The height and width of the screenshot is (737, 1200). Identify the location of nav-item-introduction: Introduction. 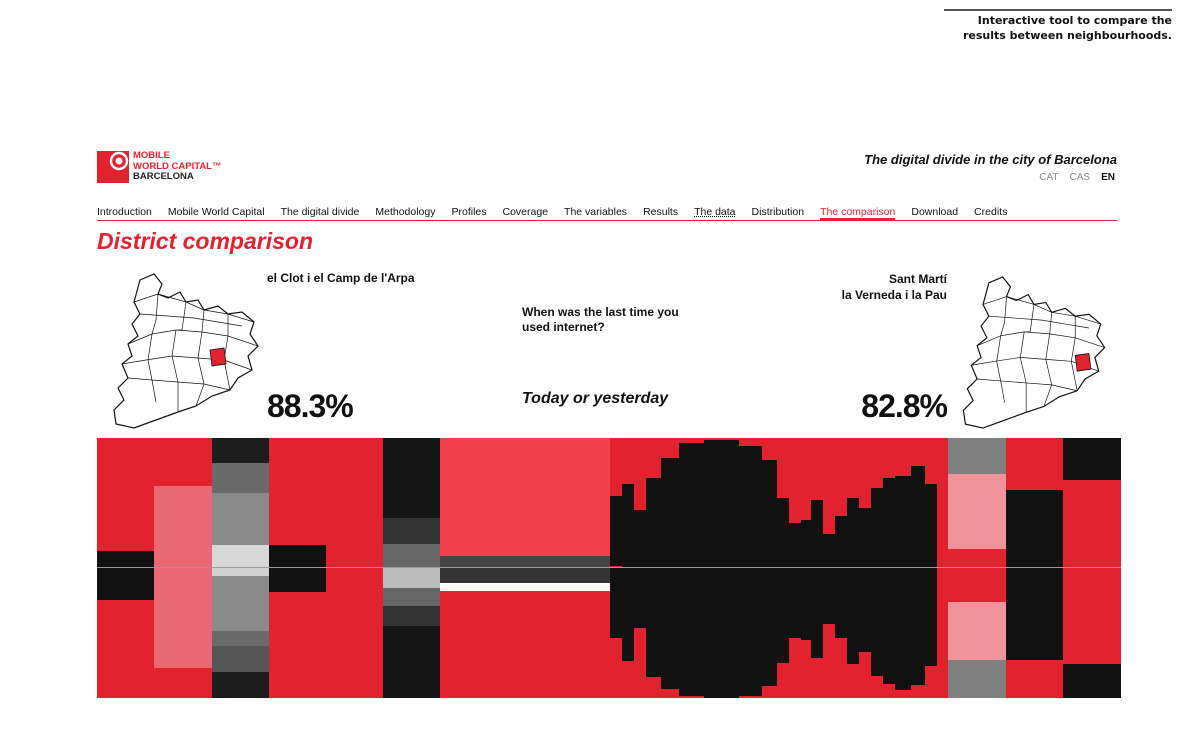
(124, 212).